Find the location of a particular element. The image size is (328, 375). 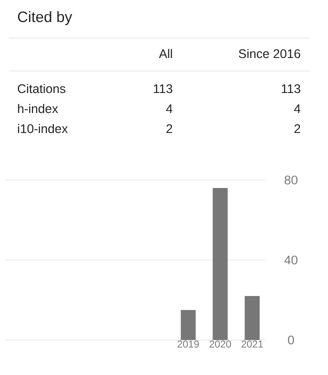

text: h-index is located at coordinates (38, 109).